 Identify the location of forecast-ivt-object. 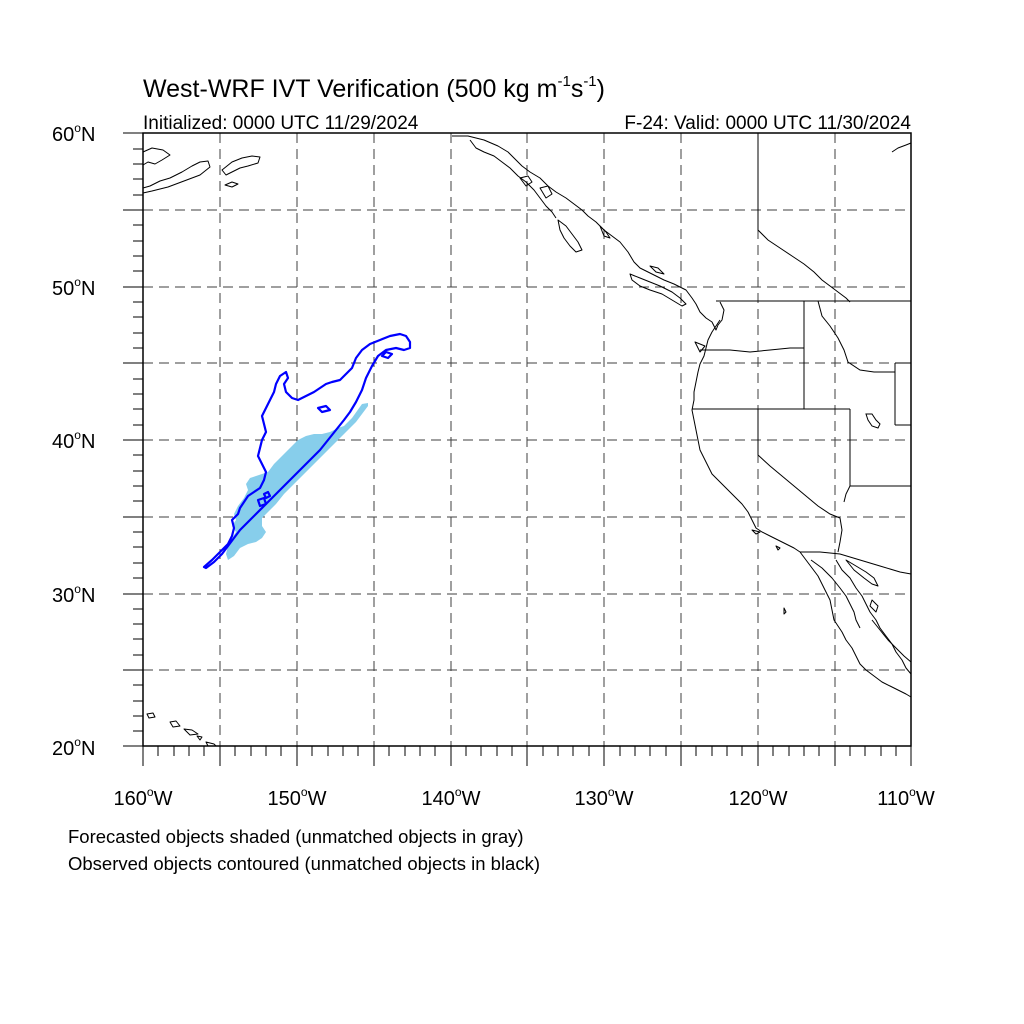
(297, 481).